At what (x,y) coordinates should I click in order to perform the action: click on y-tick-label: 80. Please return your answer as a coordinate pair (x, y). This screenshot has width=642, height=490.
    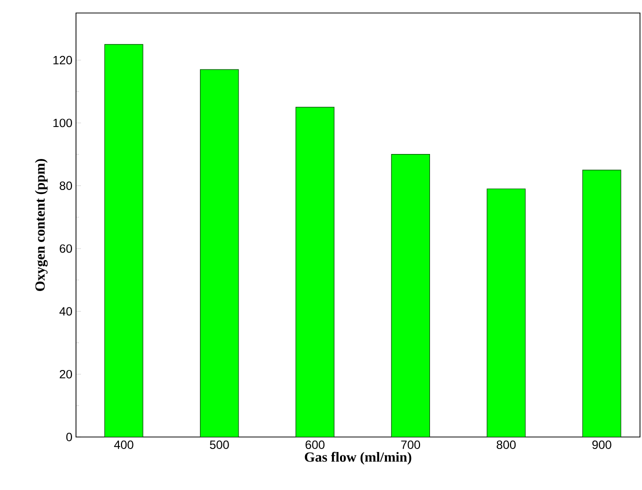
    Looking at the image, I should click on (66, 186).